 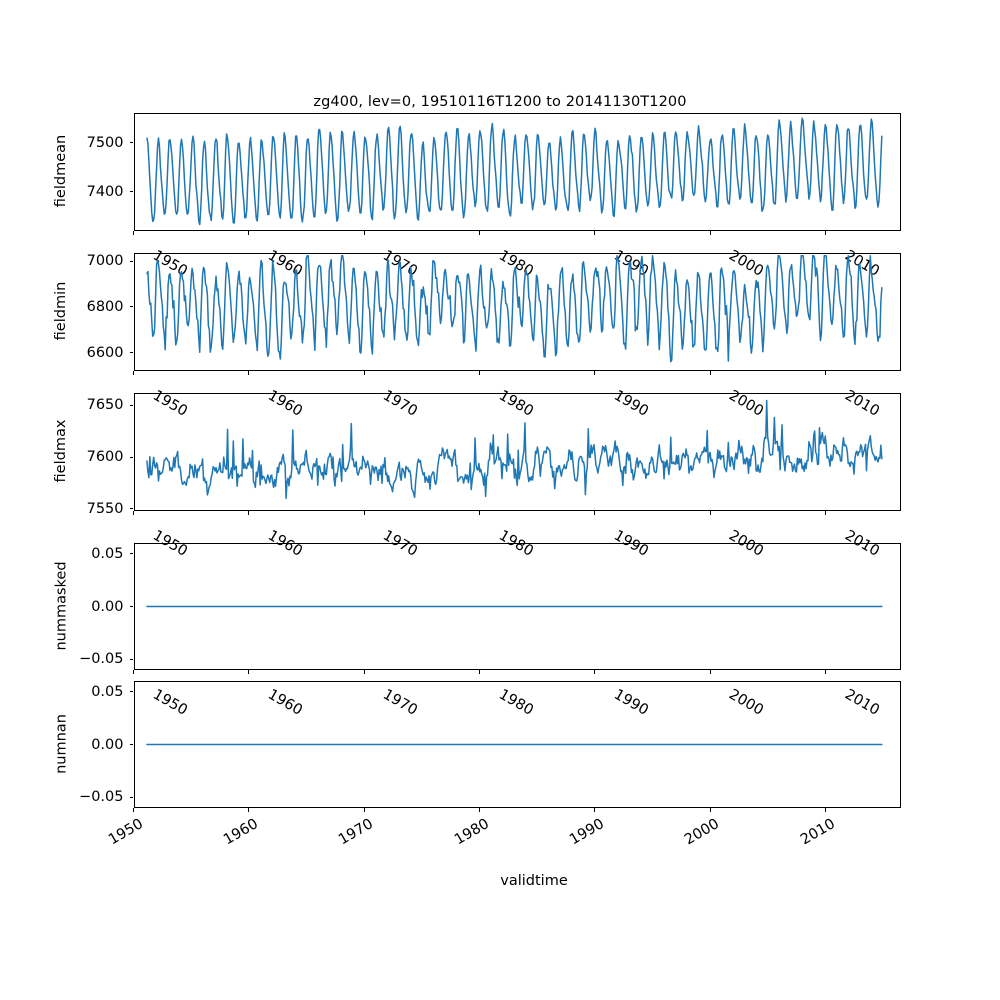 What do you see at coordinates (471, 832) in the screenshot?
I see `x-axis-tick-label-3: 1980` at bounding box center [471, 832].